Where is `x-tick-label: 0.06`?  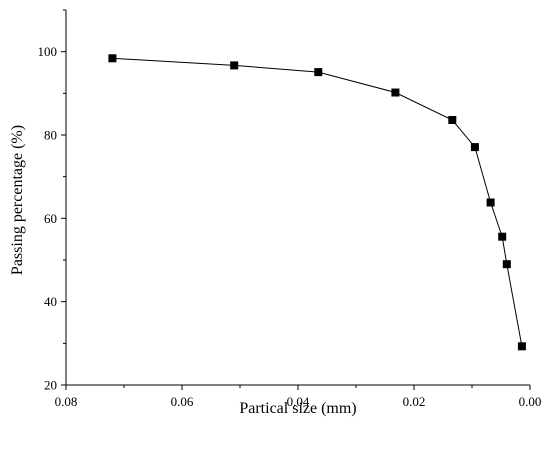
x-tick-label: 0.06 is located at coordinates (182, 401).